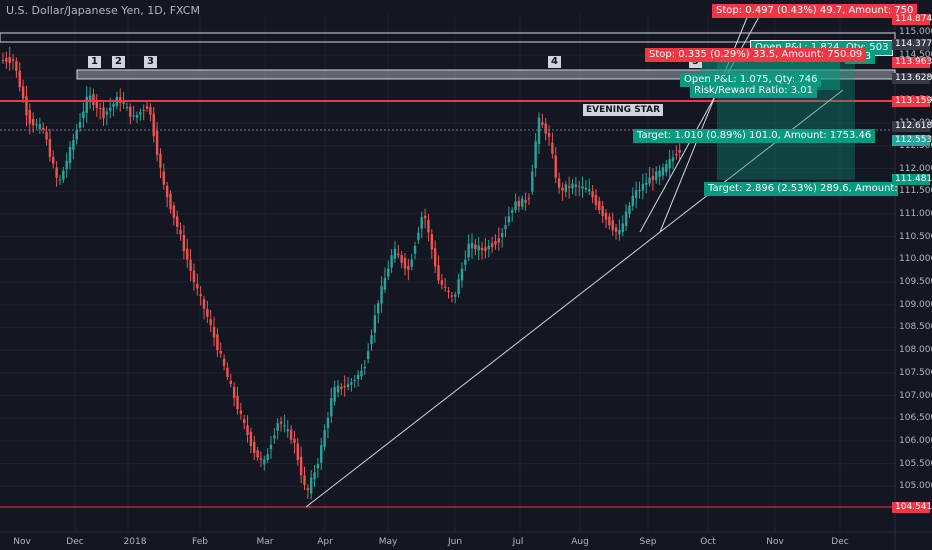 The width and height of the screenshot is (932, 550). Describe the element at coordinates (135, 542) in the screenshot. I see `x-tick-label: 2018` at that location.